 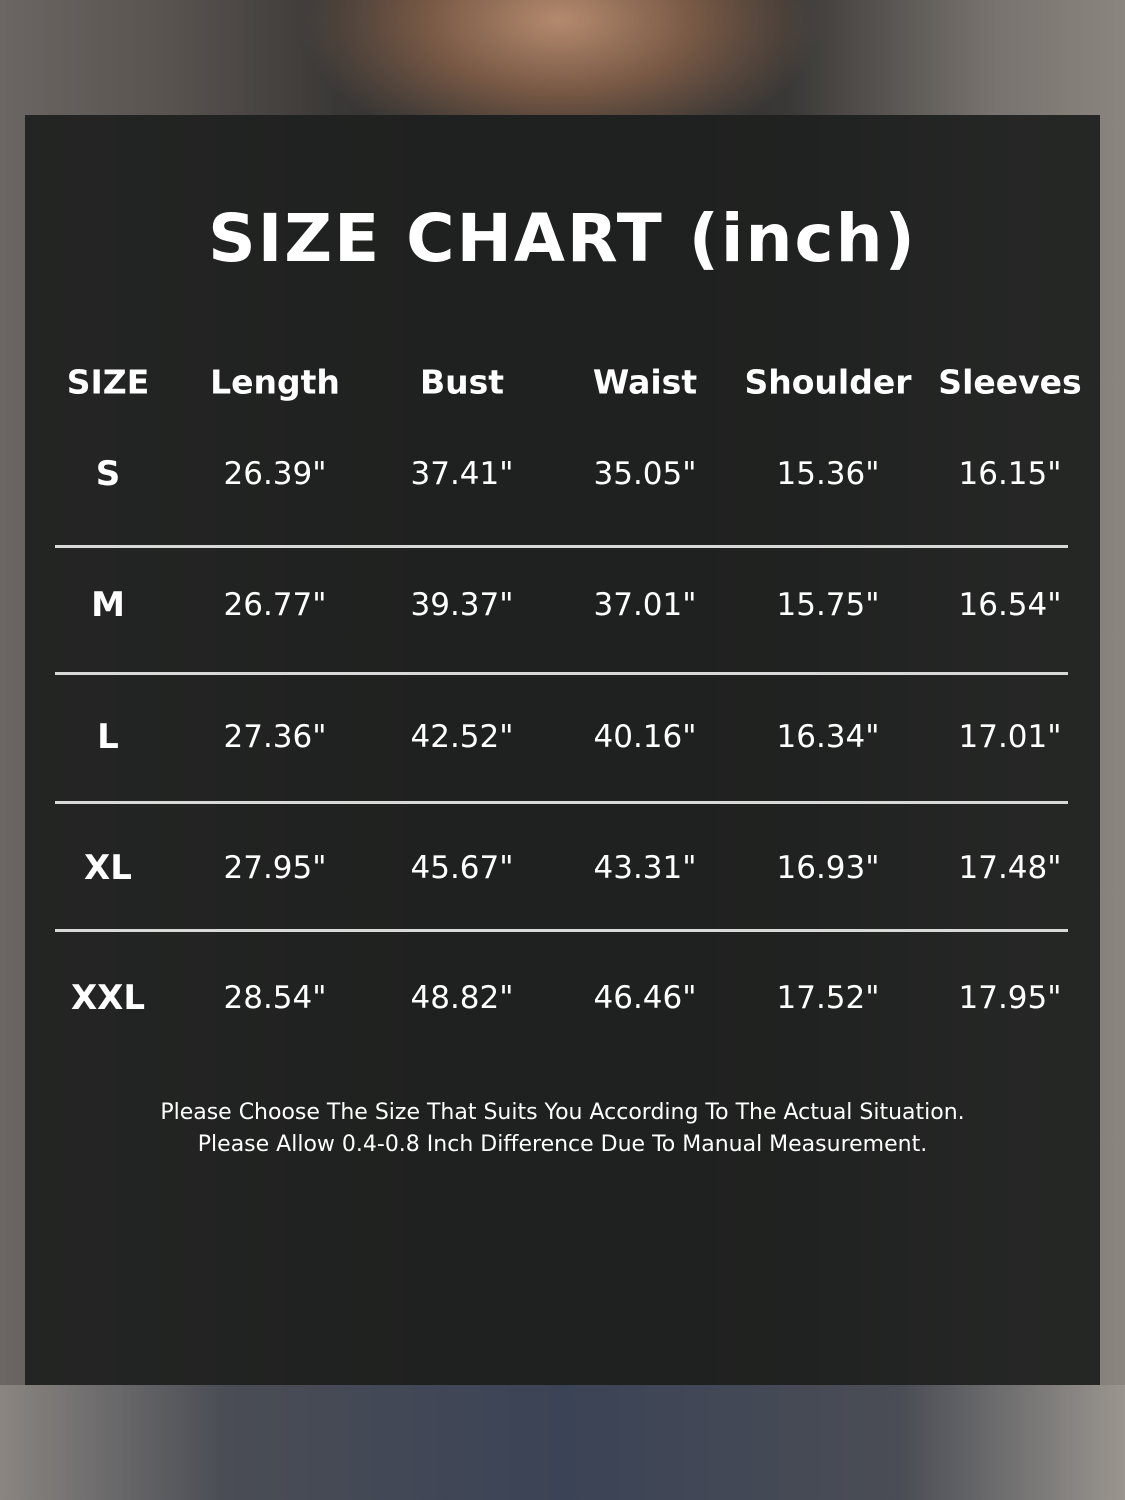 What do you see at coordinates (1010, 737) in the screenshot?
I see `table-cell-sleeves: 17.01"` at bounding box center [1010, 737].